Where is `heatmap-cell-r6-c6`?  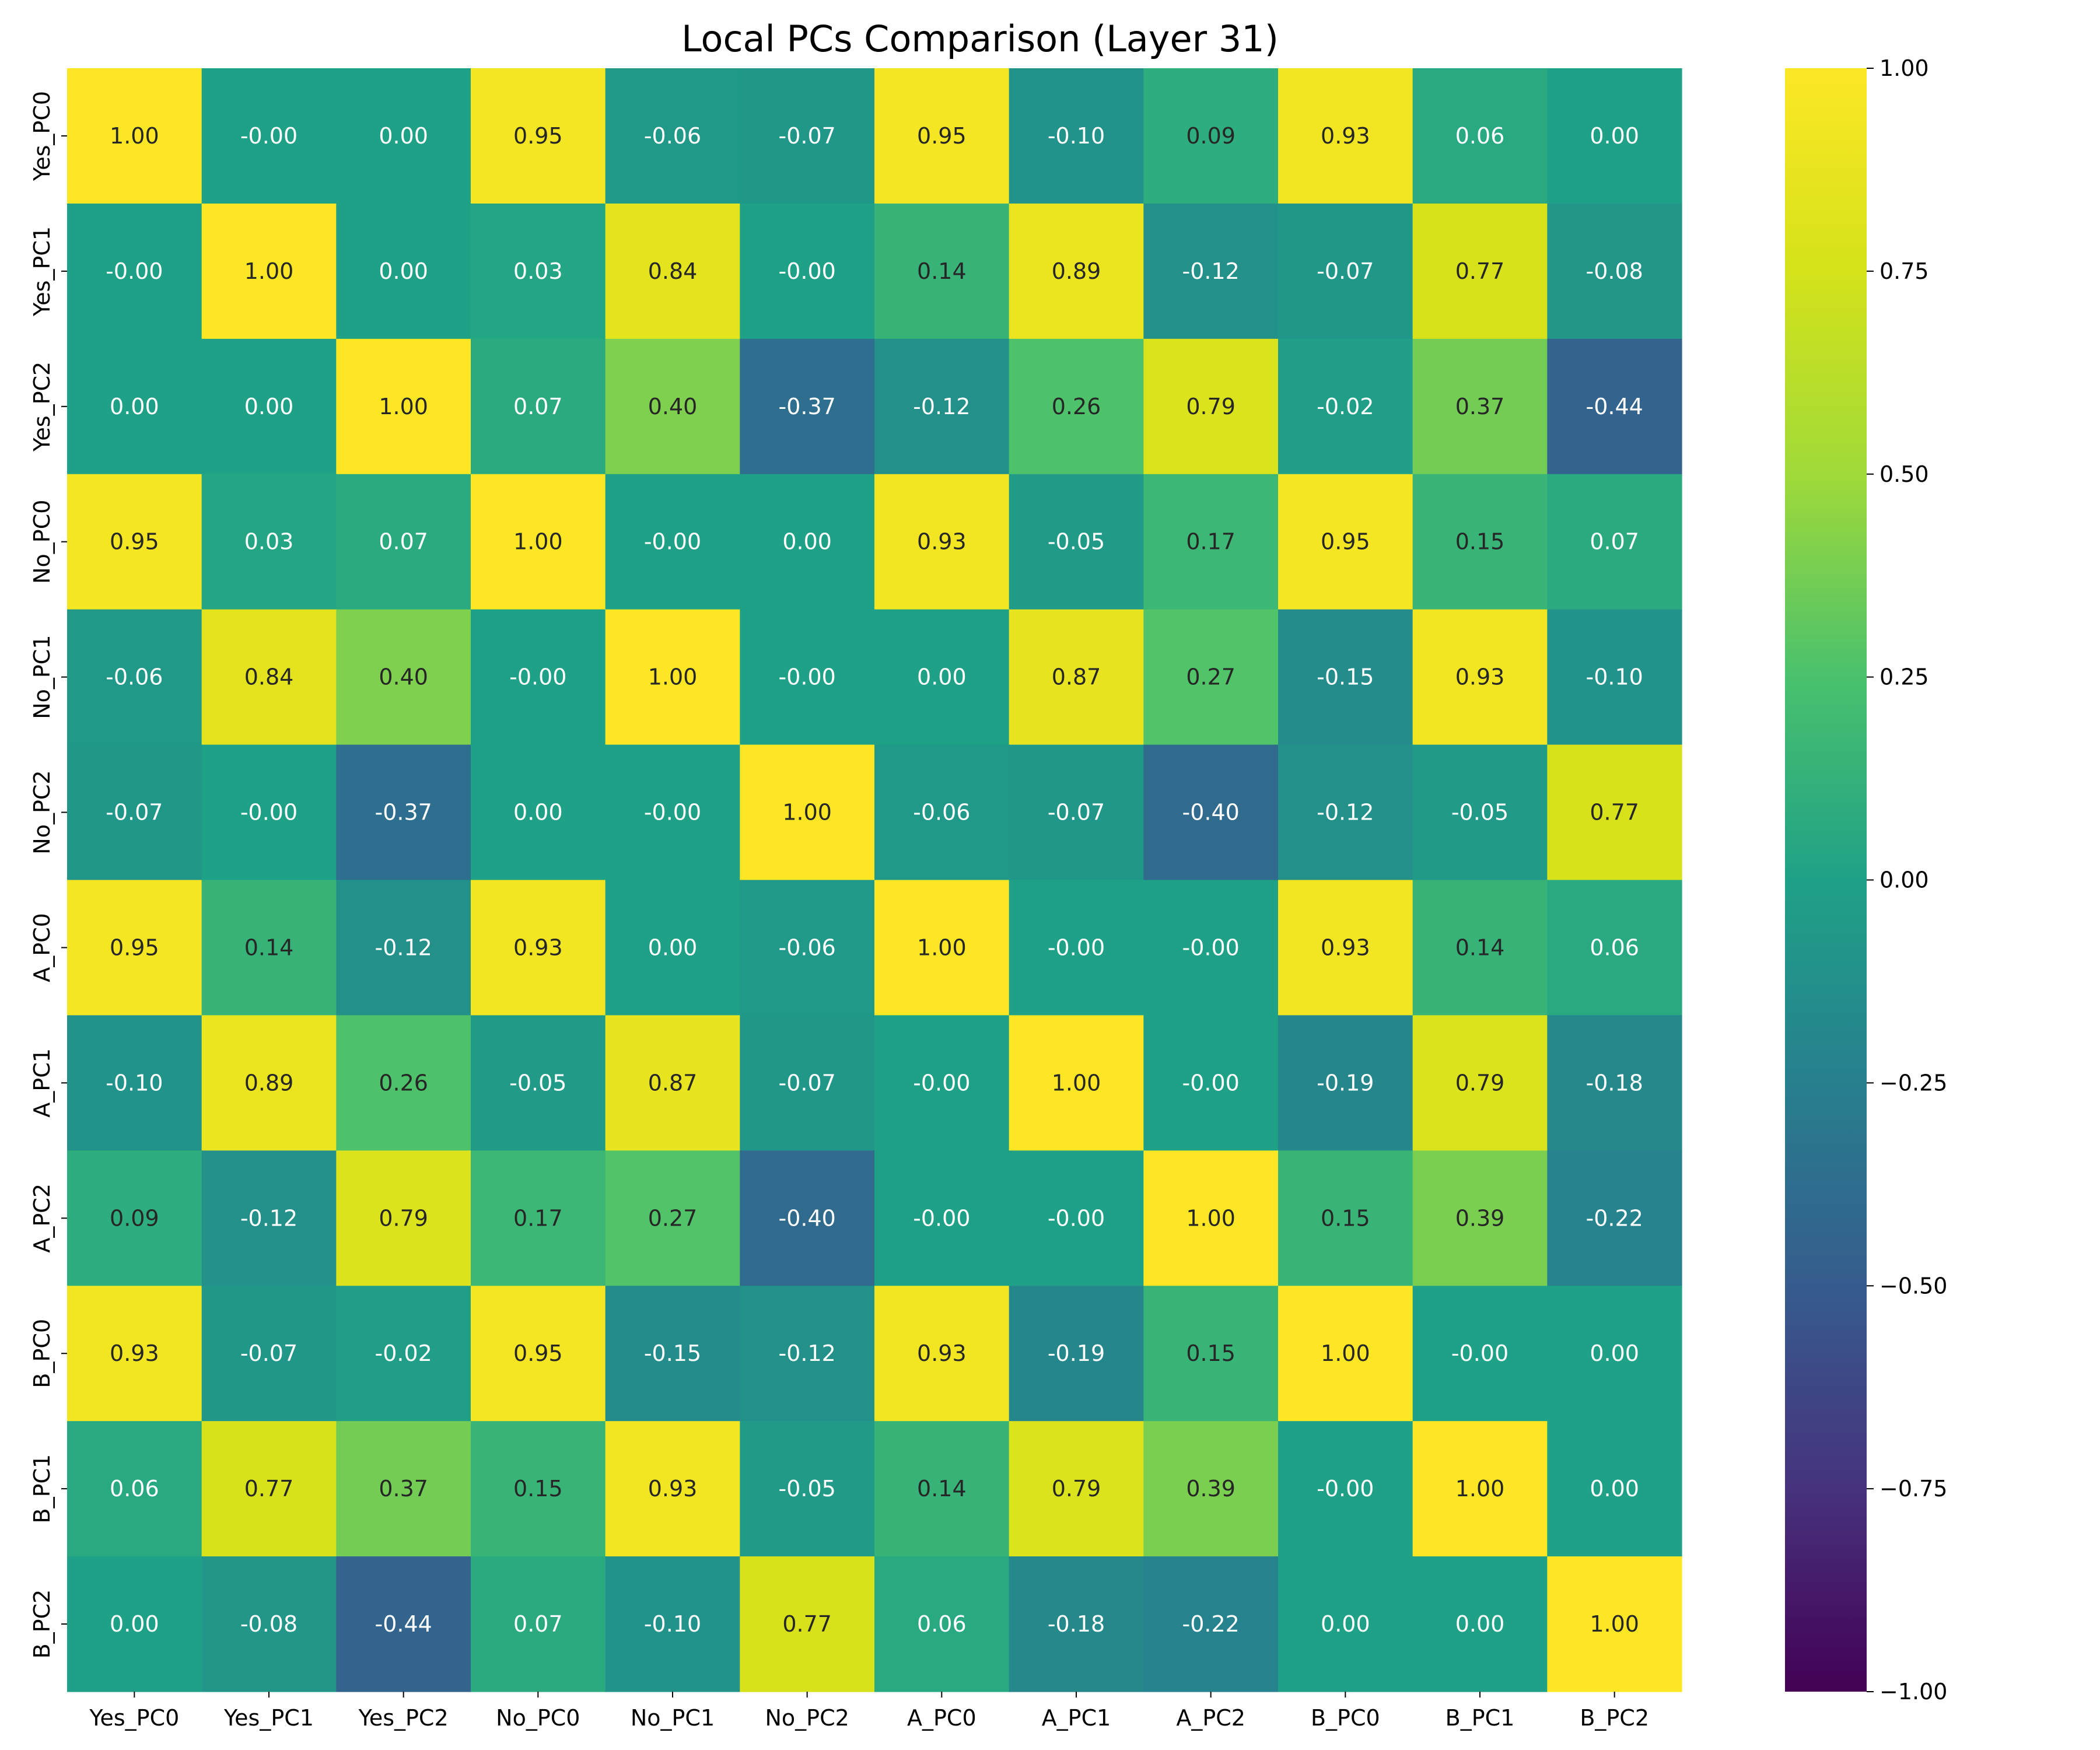 heatmap-cell-r6-c6 is located at coordinates (942, 948).